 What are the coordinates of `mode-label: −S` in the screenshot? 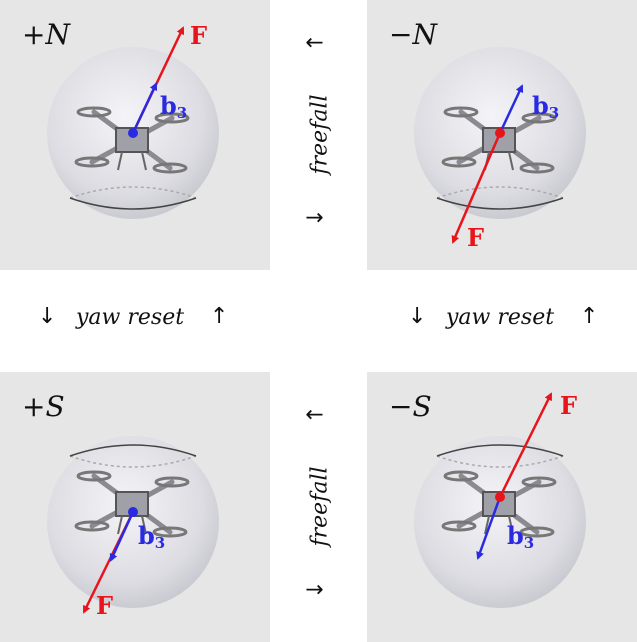 It's located at (410, 406).